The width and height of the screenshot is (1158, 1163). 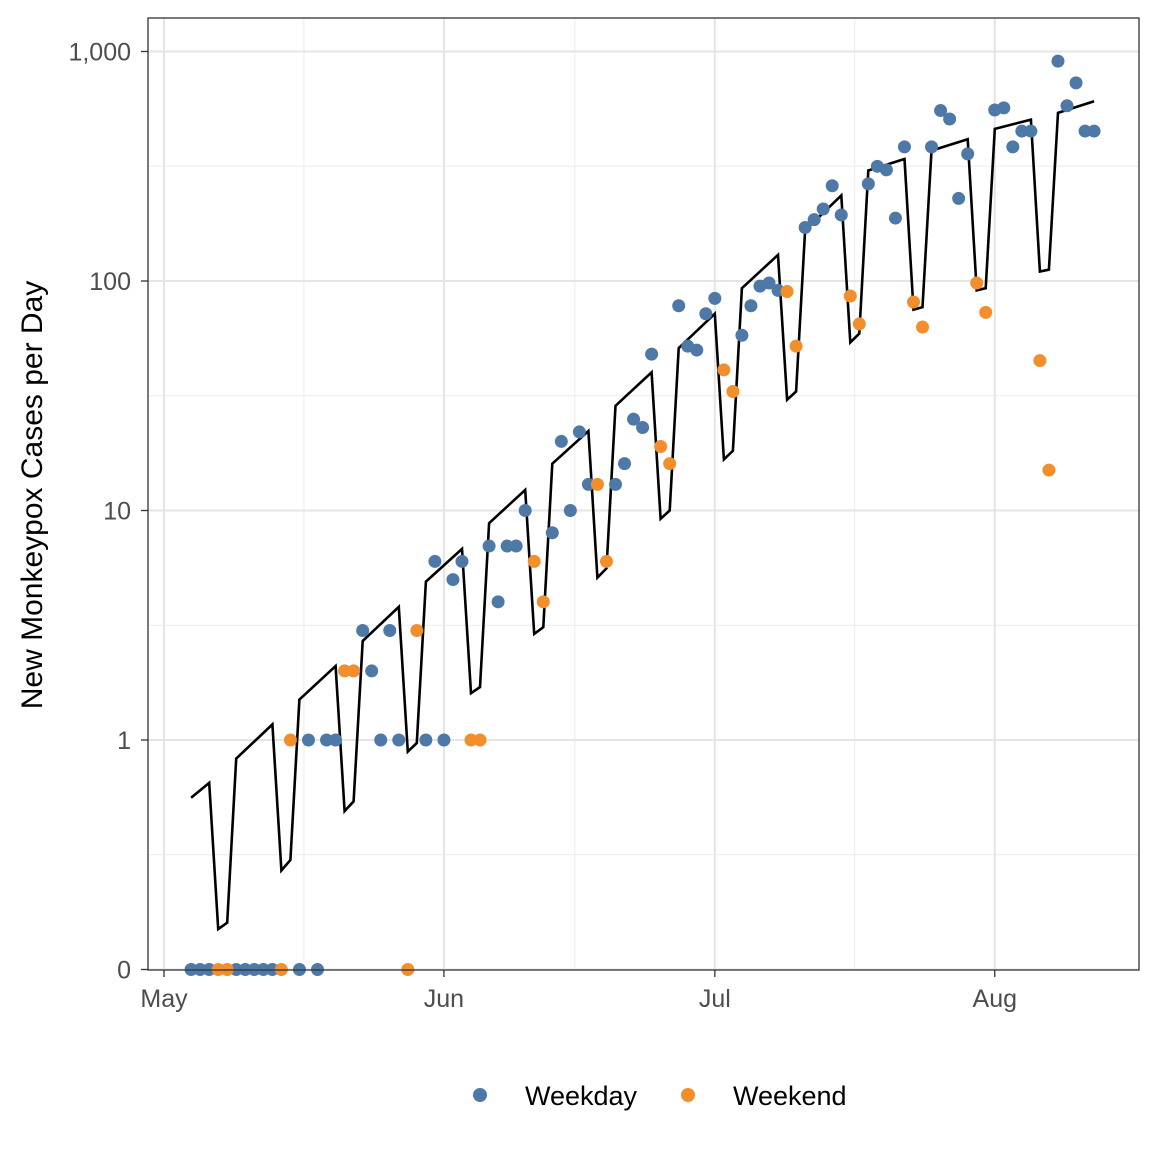 What do you see at coordinates (124, 971) in the screenshot?
I see `y-tick-label: 0` at bounding box center [124, 971].